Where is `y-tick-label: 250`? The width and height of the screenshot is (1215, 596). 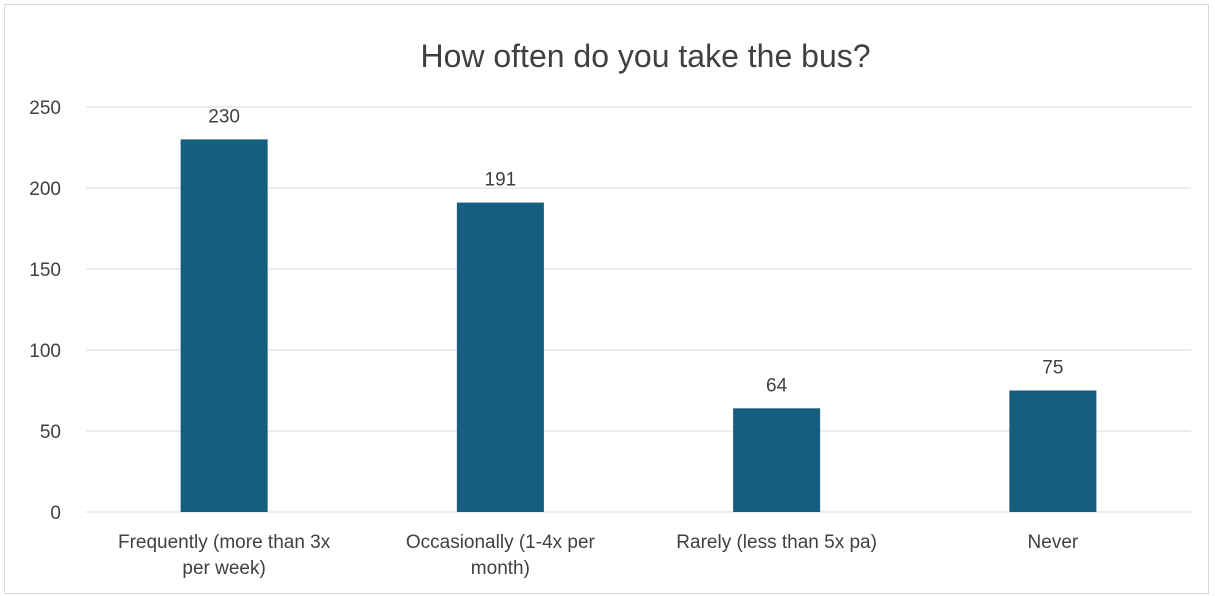
y-tick-label: 250 is located at coordinates (45, 108).